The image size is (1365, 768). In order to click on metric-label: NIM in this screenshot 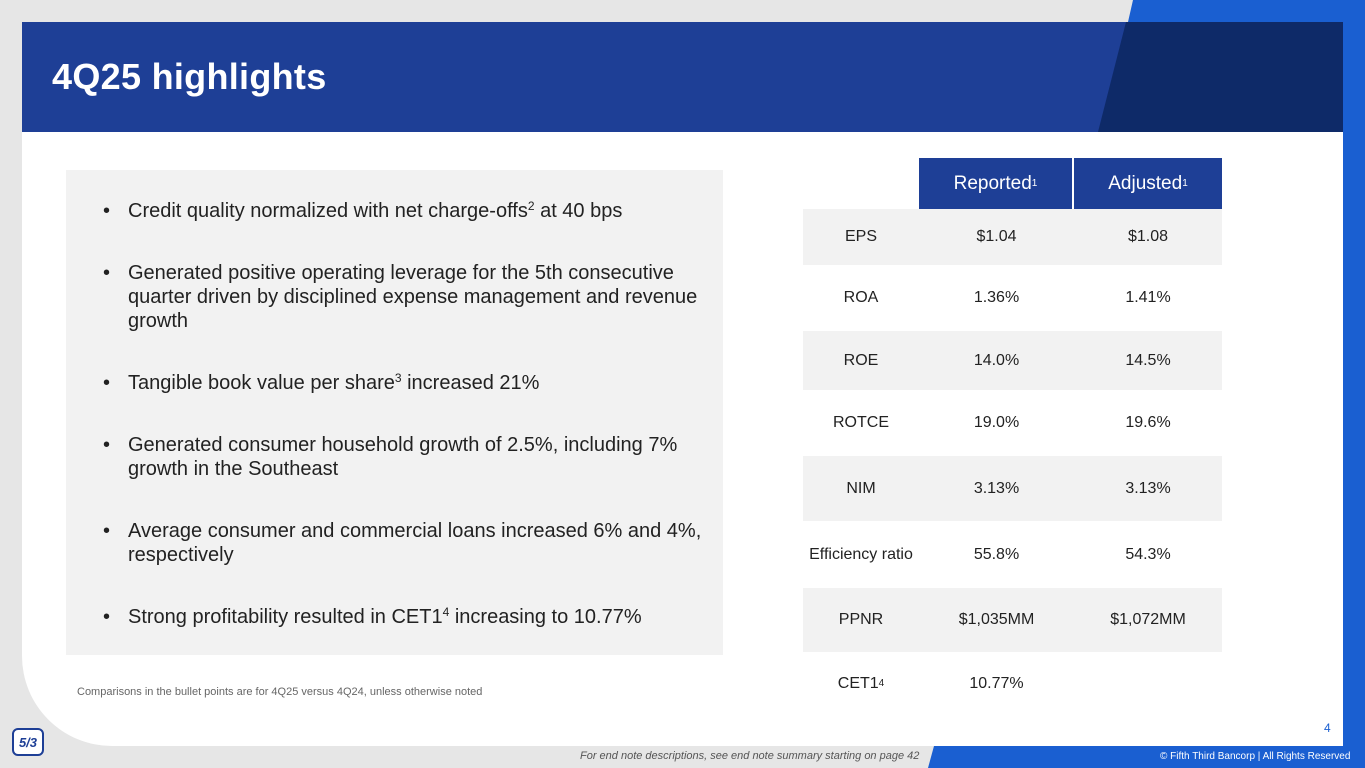, I will do `click(861, 488)`.